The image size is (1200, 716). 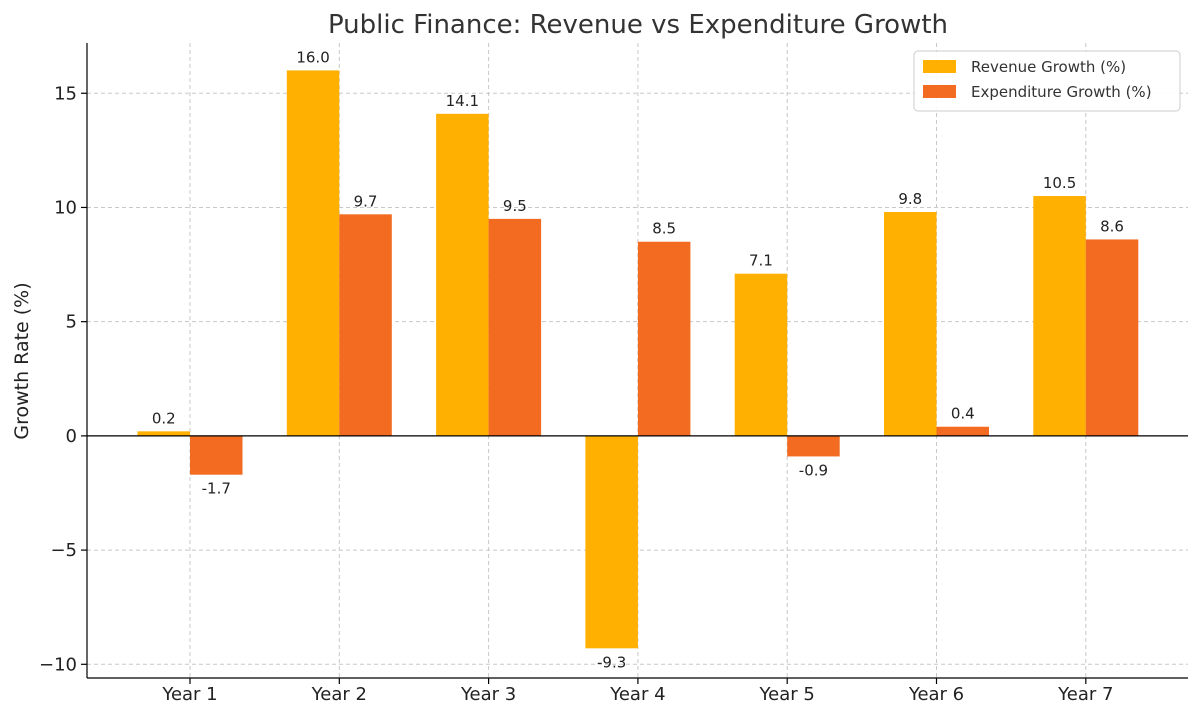 What do you see at coordinates (664, 229) in the screenshot?
I see `expenditure-data-label: 8.5` at bounding box center [664, 229].